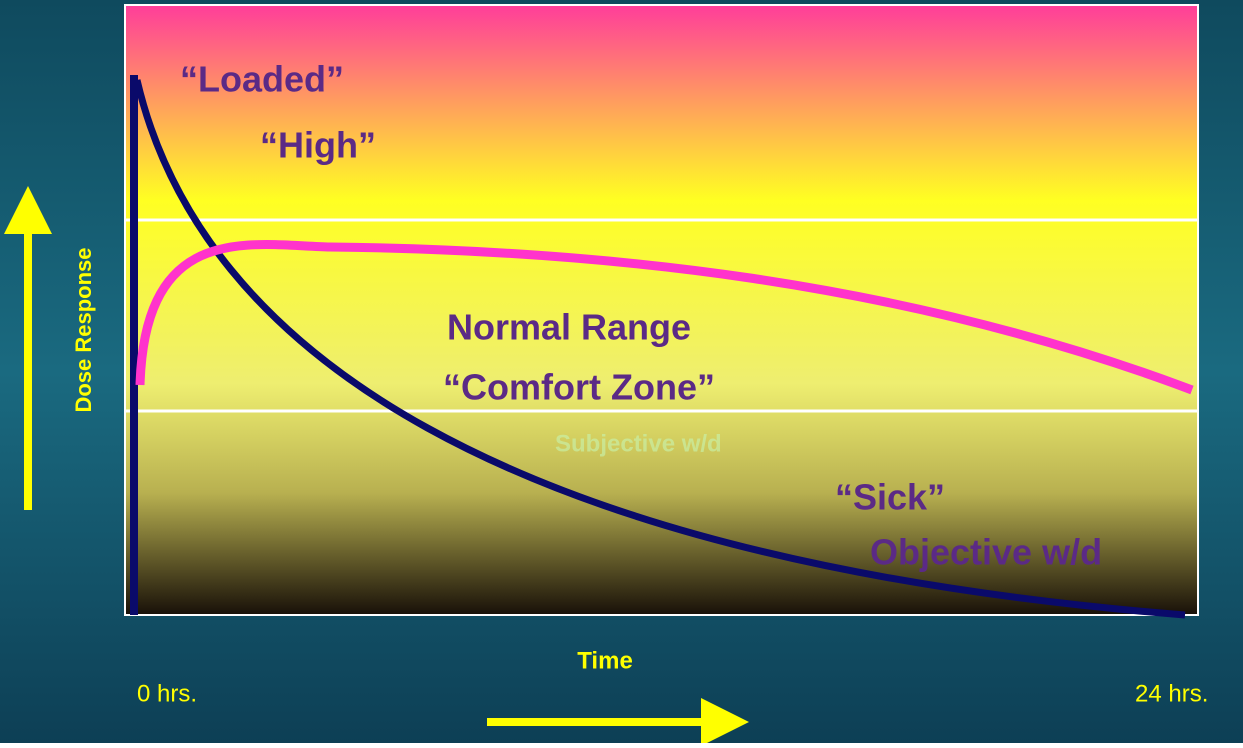 This screenshot has height=748, width=1243. I want to click on zone-label: “Comfort Zone”, so click(579, 387).